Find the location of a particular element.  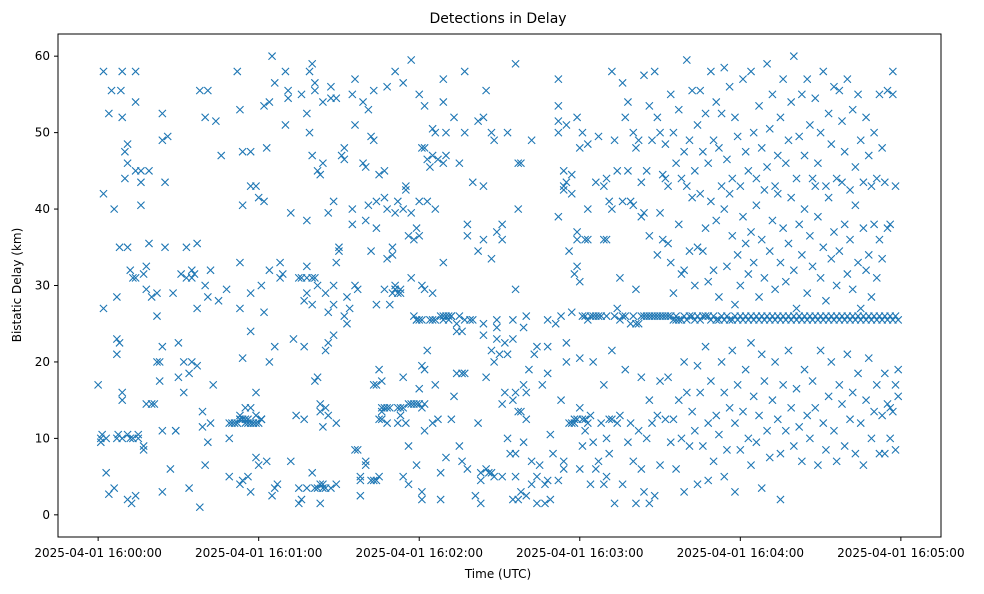

y-tick-label: 0 is located at coordinates (46, 515).